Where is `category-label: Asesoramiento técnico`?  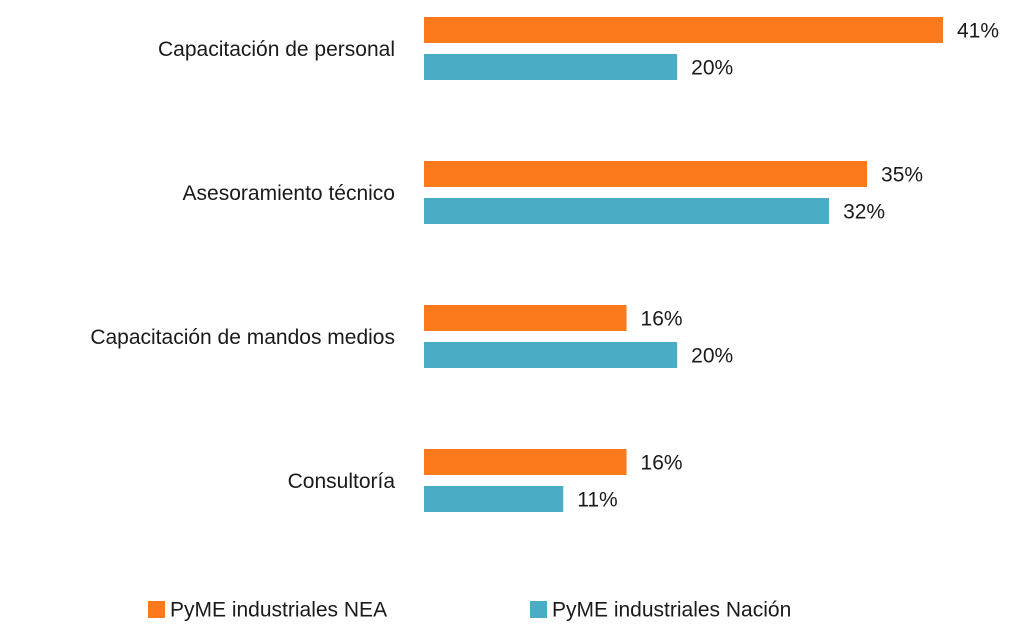 category-label: Asesoramiento técnico is located at coordinates (289, 193).